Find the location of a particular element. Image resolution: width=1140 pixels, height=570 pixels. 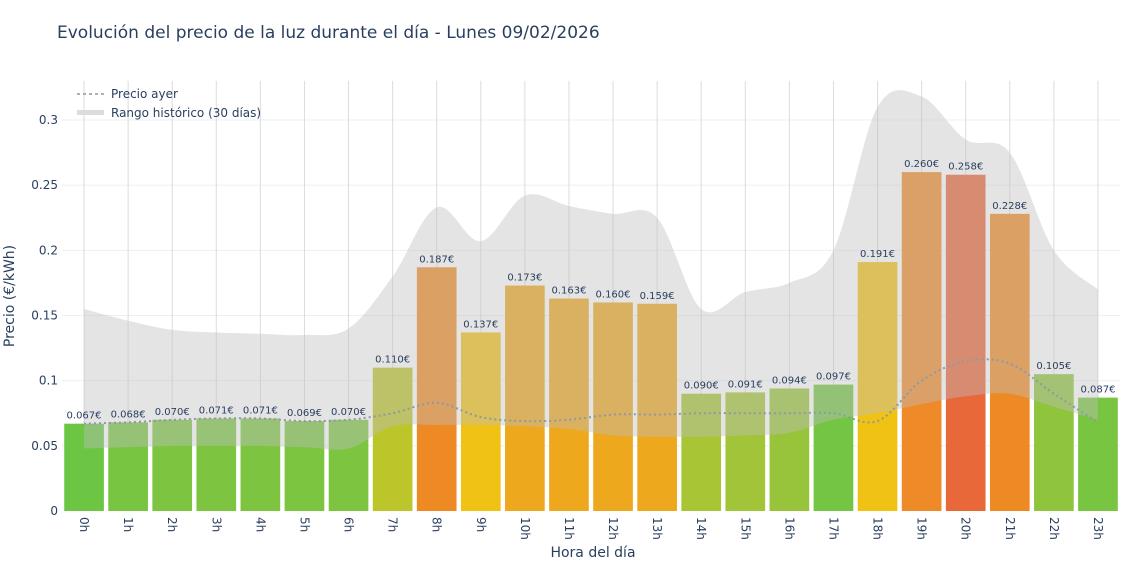

x-tick-label: 2h is located at coordinates (172, 524).